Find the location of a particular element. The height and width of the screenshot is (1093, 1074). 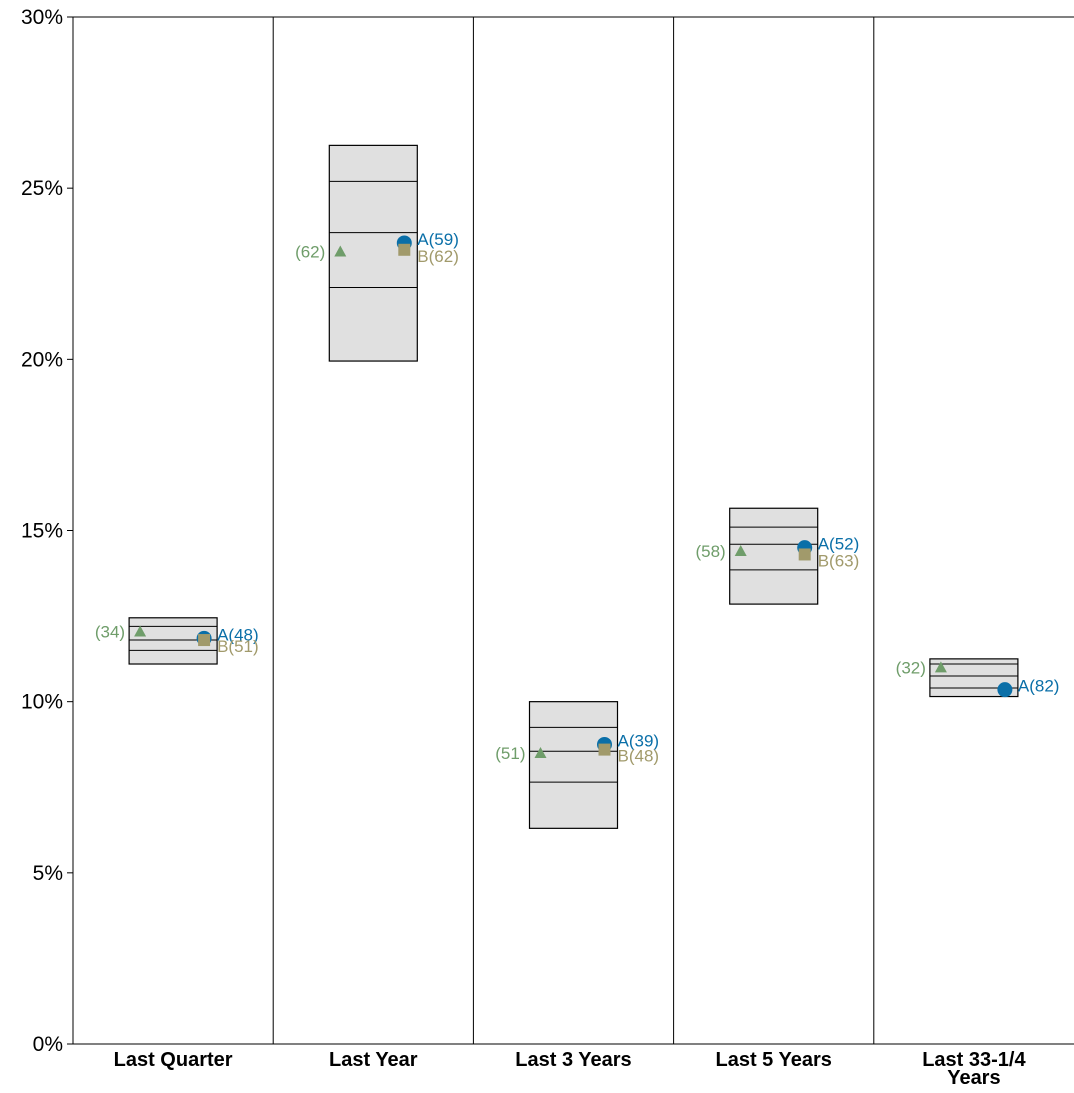

triangle-label: (51) is located at coordinates (510, 753).